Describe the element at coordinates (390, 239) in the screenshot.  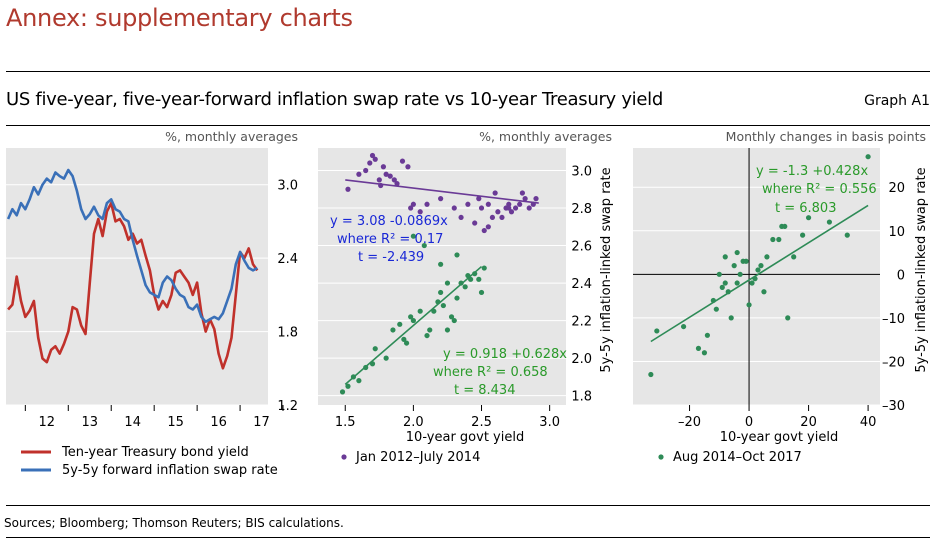
I see `purple-regression-label: where R² = 0.17` at that location.